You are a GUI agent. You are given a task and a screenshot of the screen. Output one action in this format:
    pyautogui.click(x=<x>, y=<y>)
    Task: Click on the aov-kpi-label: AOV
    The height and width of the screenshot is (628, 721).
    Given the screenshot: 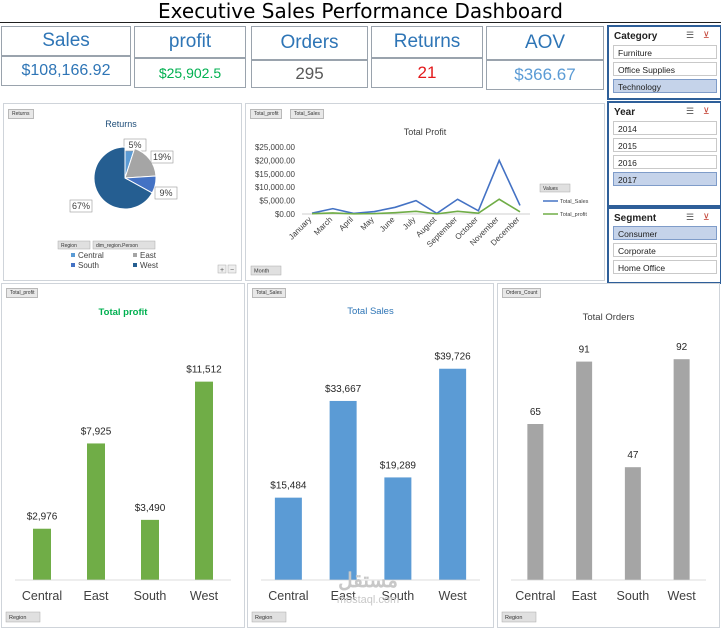 What is the action you would take?
    pyautogui.click(x=545, y=43)
    